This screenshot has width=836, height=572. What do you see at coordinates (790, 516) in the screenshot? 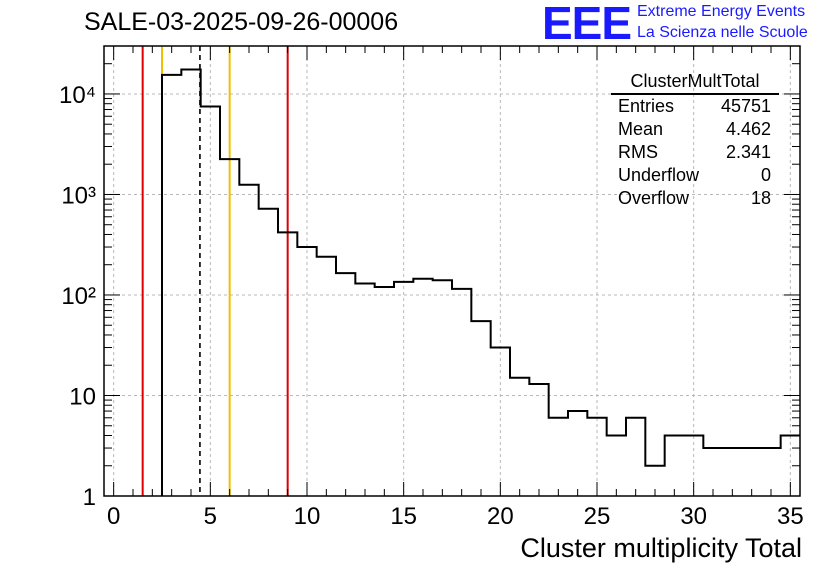
I see `x-tick-label: 35` at bounding box center [790, 516].